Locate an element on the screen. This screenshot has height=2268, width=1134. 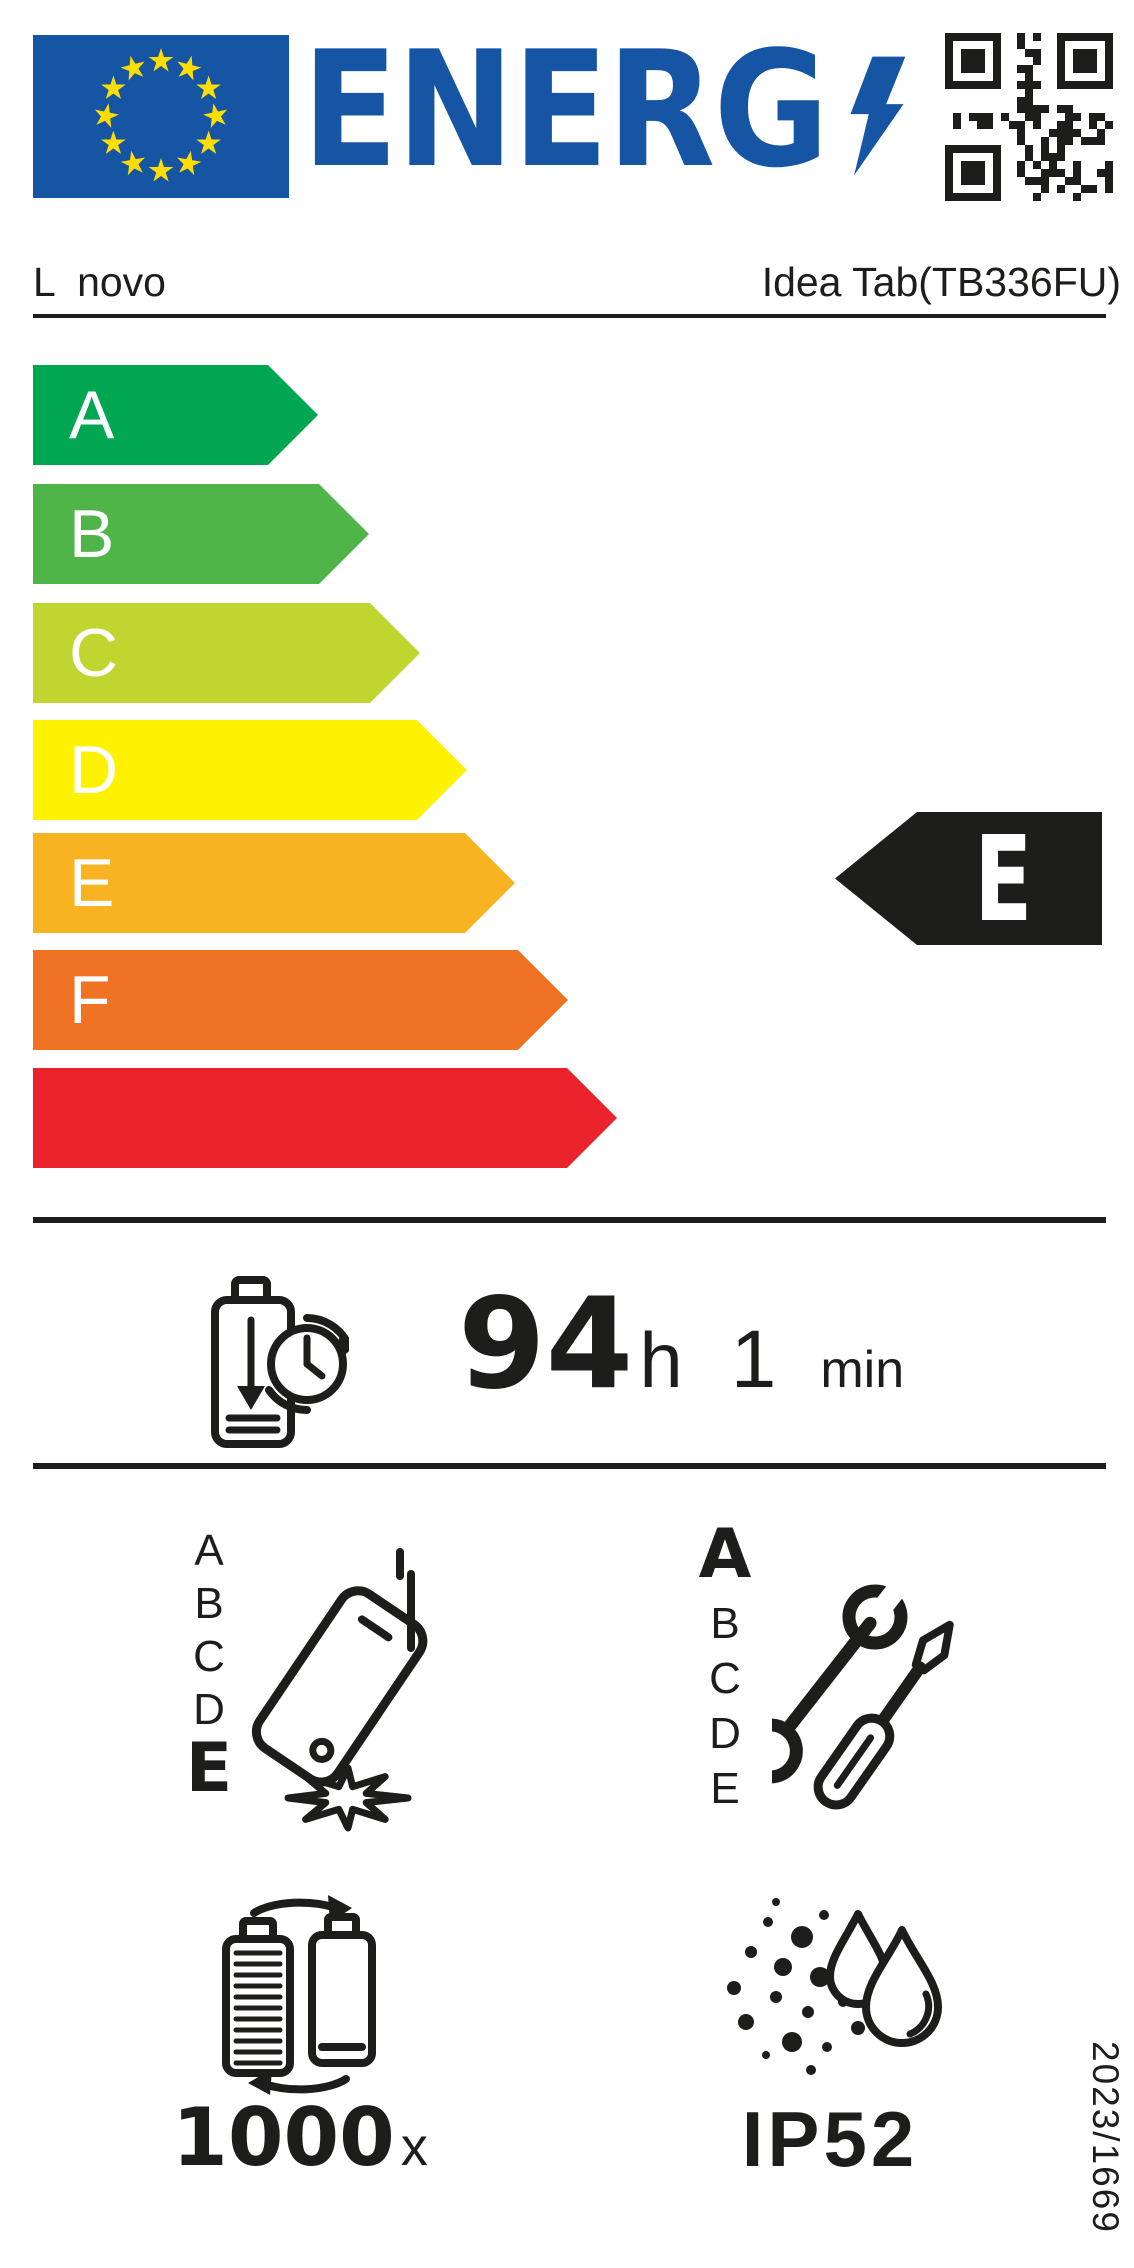
energy-bar-c: C is located at coordinates (226, 653).